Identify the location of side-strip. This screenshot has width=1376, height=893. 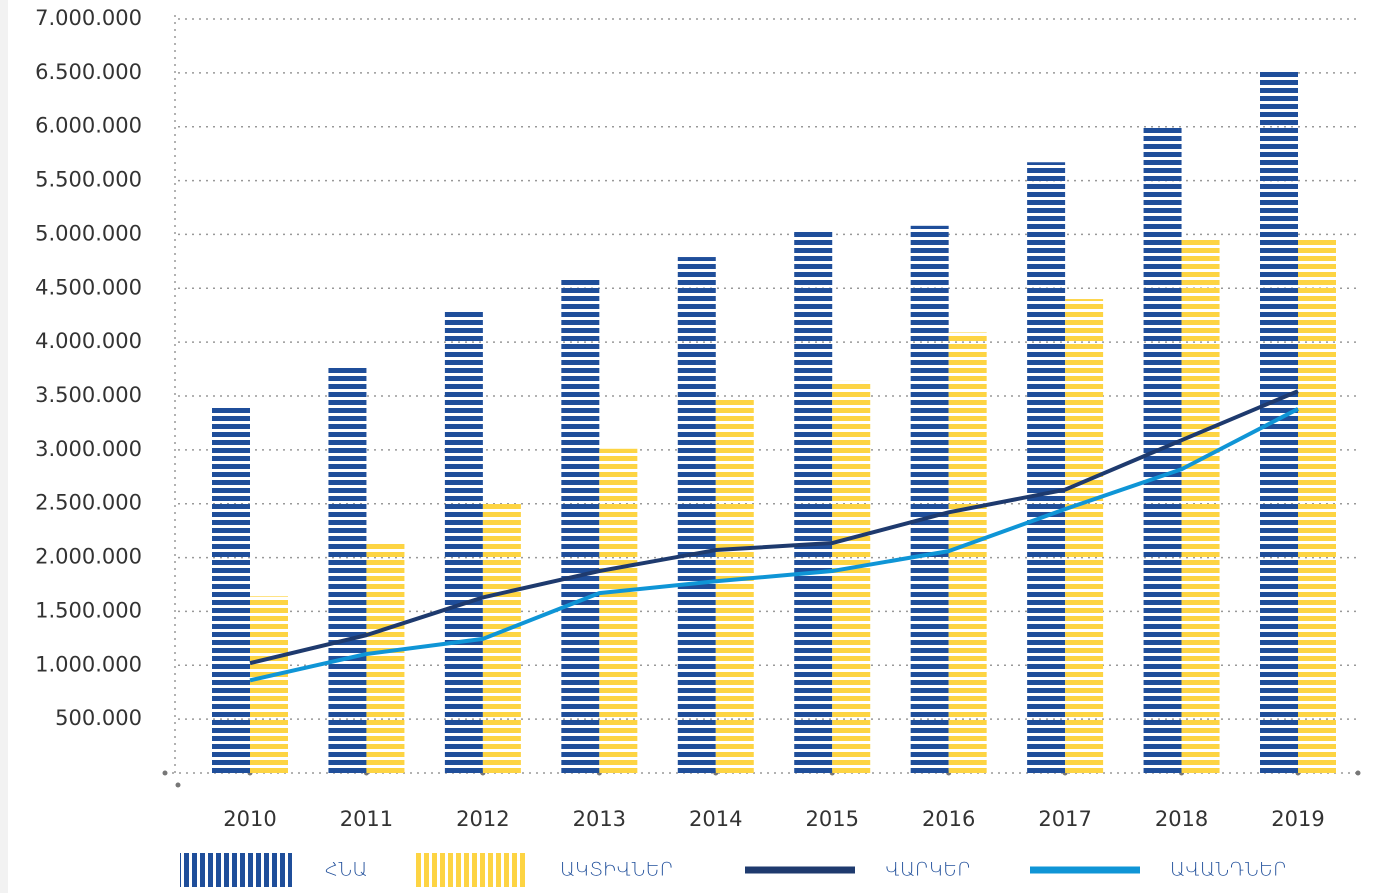
(4, 446).